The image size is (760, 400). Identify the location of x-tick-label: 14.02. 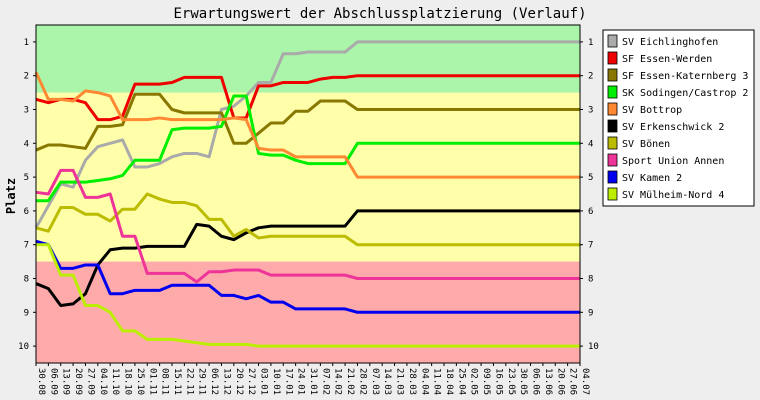
(338, 381).